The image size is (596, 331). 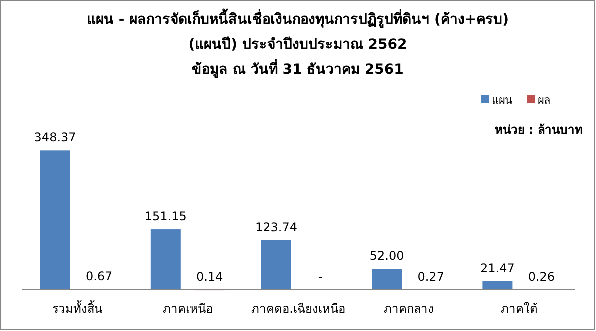 What do you see at coordinates (299, 309) in the screenshot?
I see `x-tick-label: ภาคตอ.เฉียงเหนือ` at bounding box center [299, 309].